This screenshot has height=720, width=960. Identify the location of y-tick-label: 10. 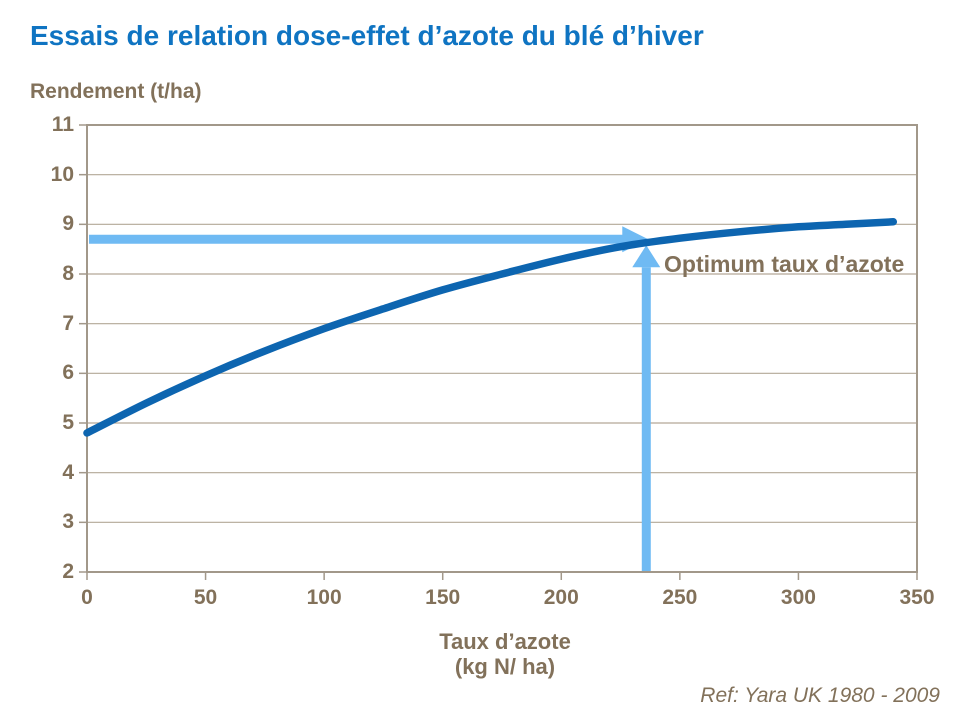
(62, 174).